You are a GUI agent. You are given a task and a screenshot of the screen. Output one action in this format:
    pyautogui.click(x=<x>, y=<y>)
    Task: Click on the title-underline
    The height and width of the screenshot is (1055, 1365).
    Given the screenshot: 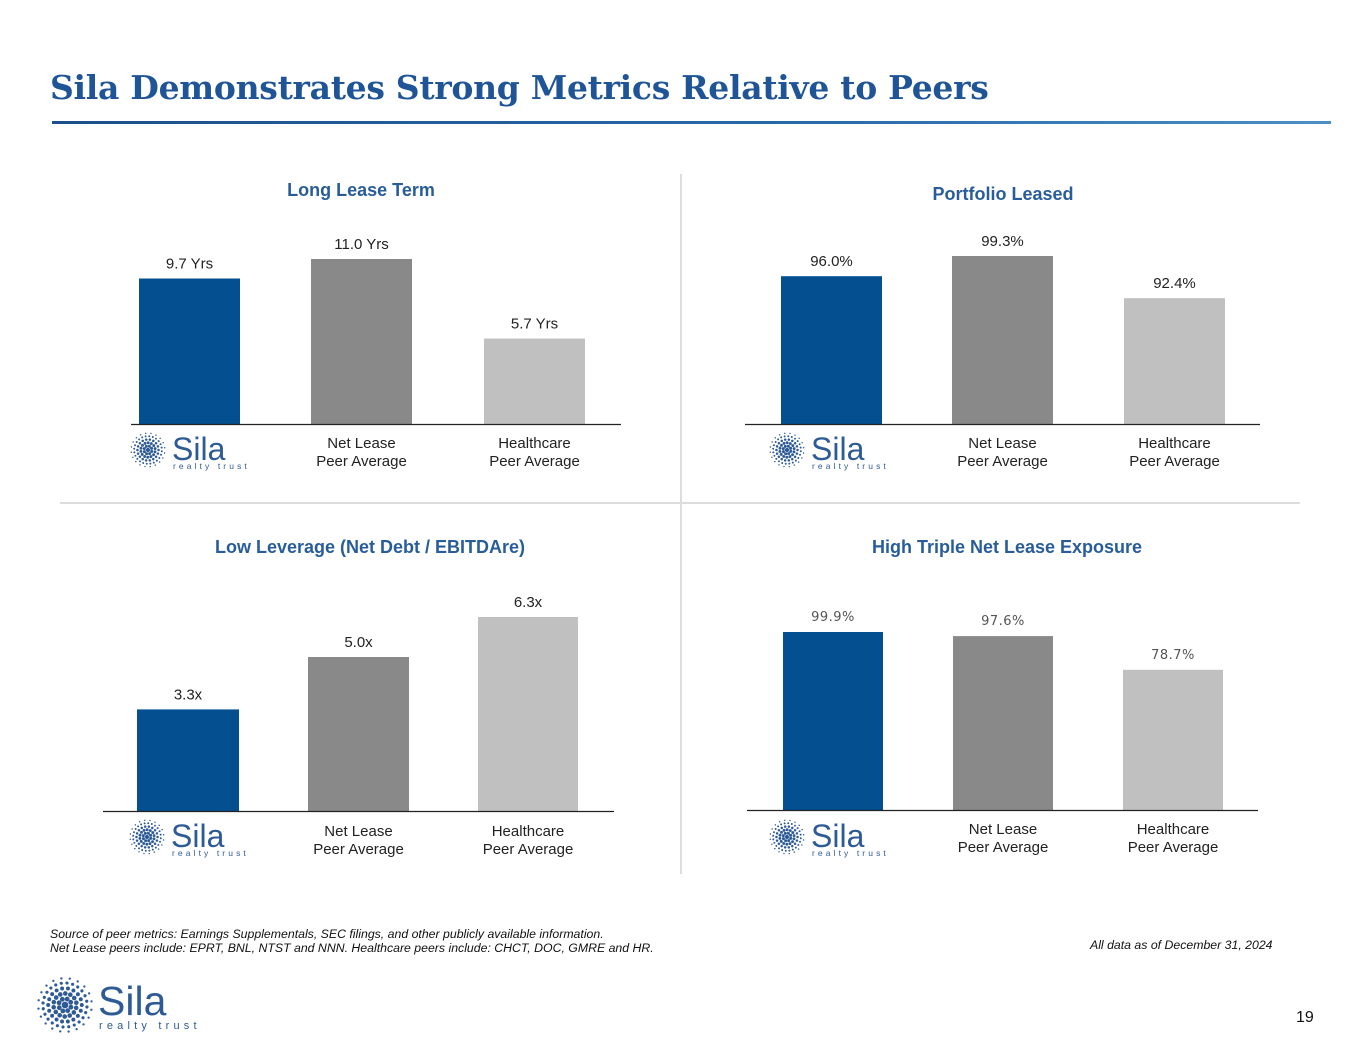 What is the action you would take?
    pyautogui.click(x=691, y=122)
    